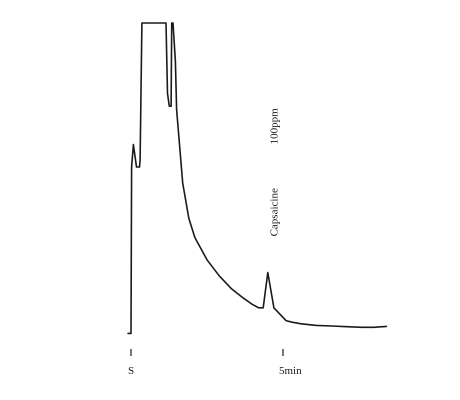 This screenshot has width=460, height=400. I want to click on annotation-compound: Capsaicine, so click(274, 212).